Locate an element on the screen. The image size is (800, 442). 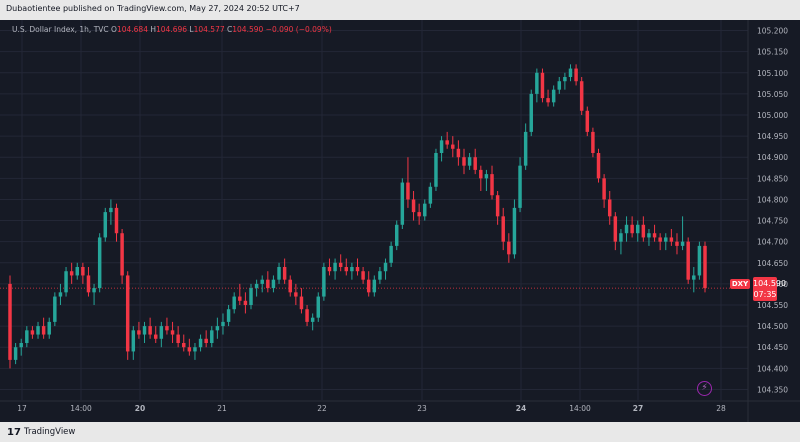
legend-low-value: 104.577 is located at coordinates (209, 29).